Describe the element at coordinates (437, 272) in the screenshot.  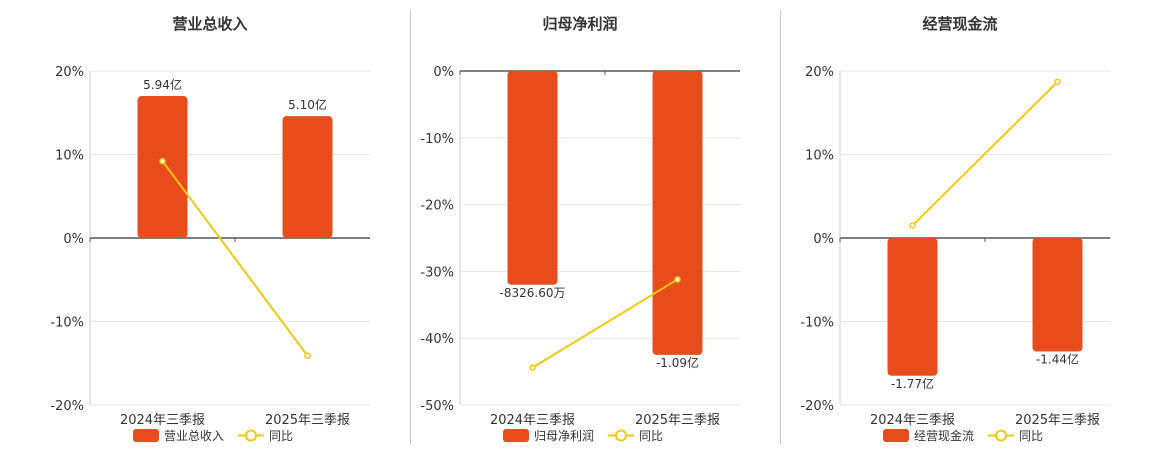
I see `y-tick-label: -30%` at that location.